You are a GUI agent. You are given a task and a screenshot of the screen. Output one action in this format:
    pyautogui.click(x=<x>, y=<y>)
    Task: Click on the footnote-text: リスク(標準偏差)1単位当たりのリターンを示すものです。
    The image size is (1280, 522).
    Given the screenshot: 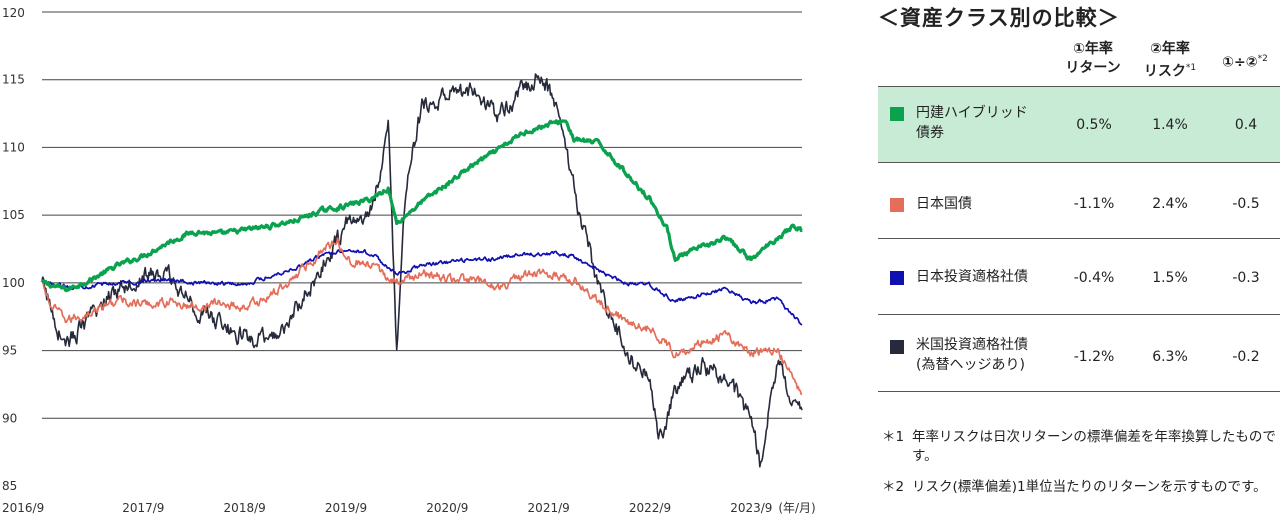 What is the action you would take?
    pyautogui.click(x=1089, y=487)
    